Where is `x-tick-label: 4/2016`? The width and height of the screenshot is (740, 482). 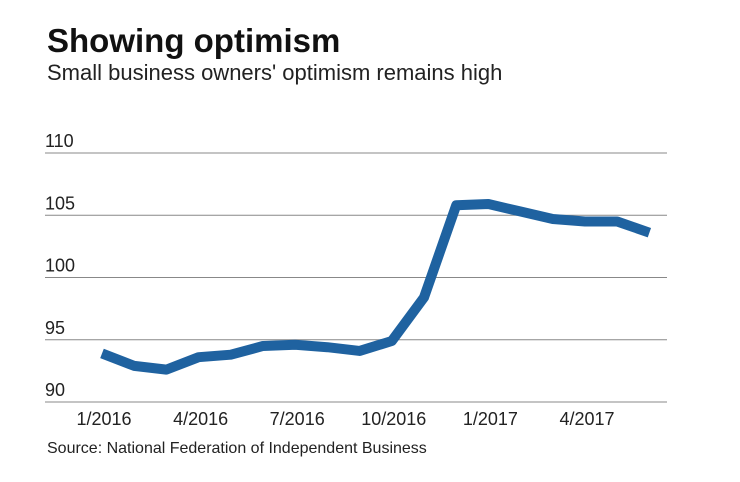 x-tick-label: 4/2016 is located at coordinates (200, 419).